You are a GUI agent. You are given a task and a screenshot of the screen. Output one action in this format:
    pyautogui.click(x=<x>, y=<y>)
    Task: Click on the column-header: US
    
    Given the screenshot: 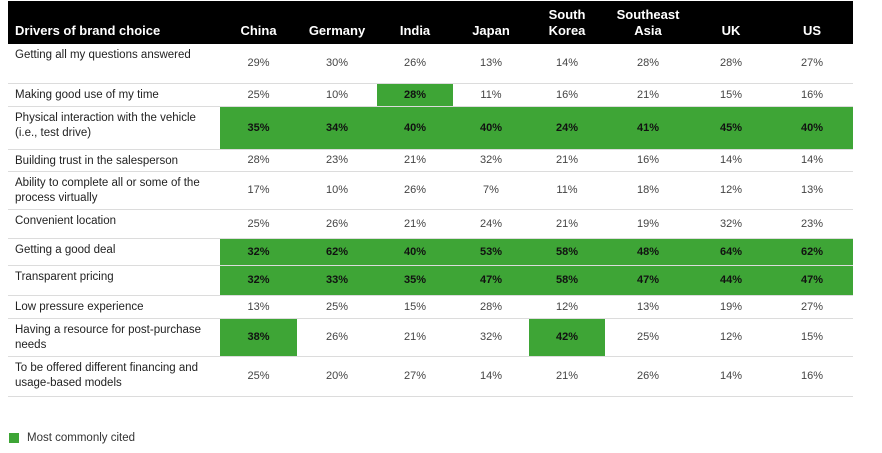 What is the action you would take?
    pyautogui.click(x=812, y=30)
    